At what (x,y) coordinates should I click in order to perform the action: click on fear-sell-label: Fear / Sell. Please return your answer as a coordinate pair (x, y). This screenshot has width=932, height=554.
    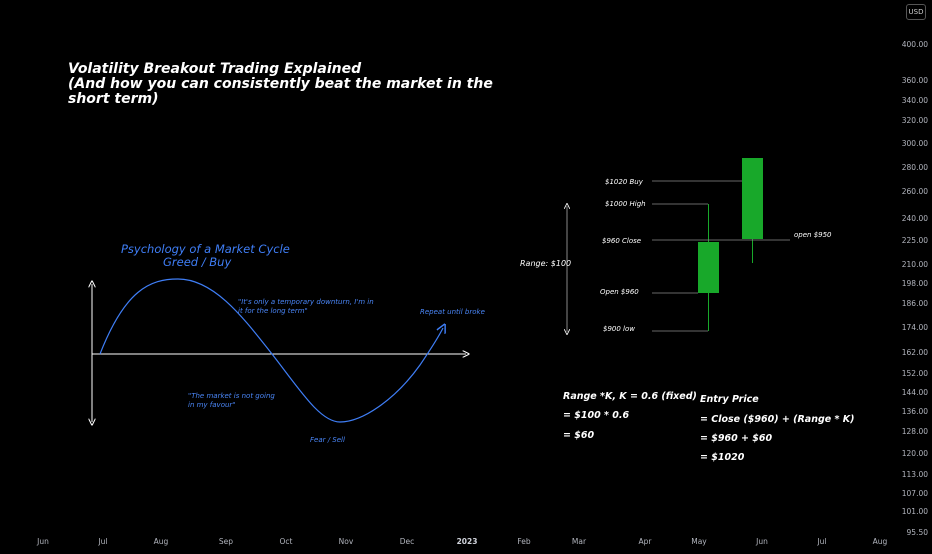
    Looking at the image, I should click on (327, 440).